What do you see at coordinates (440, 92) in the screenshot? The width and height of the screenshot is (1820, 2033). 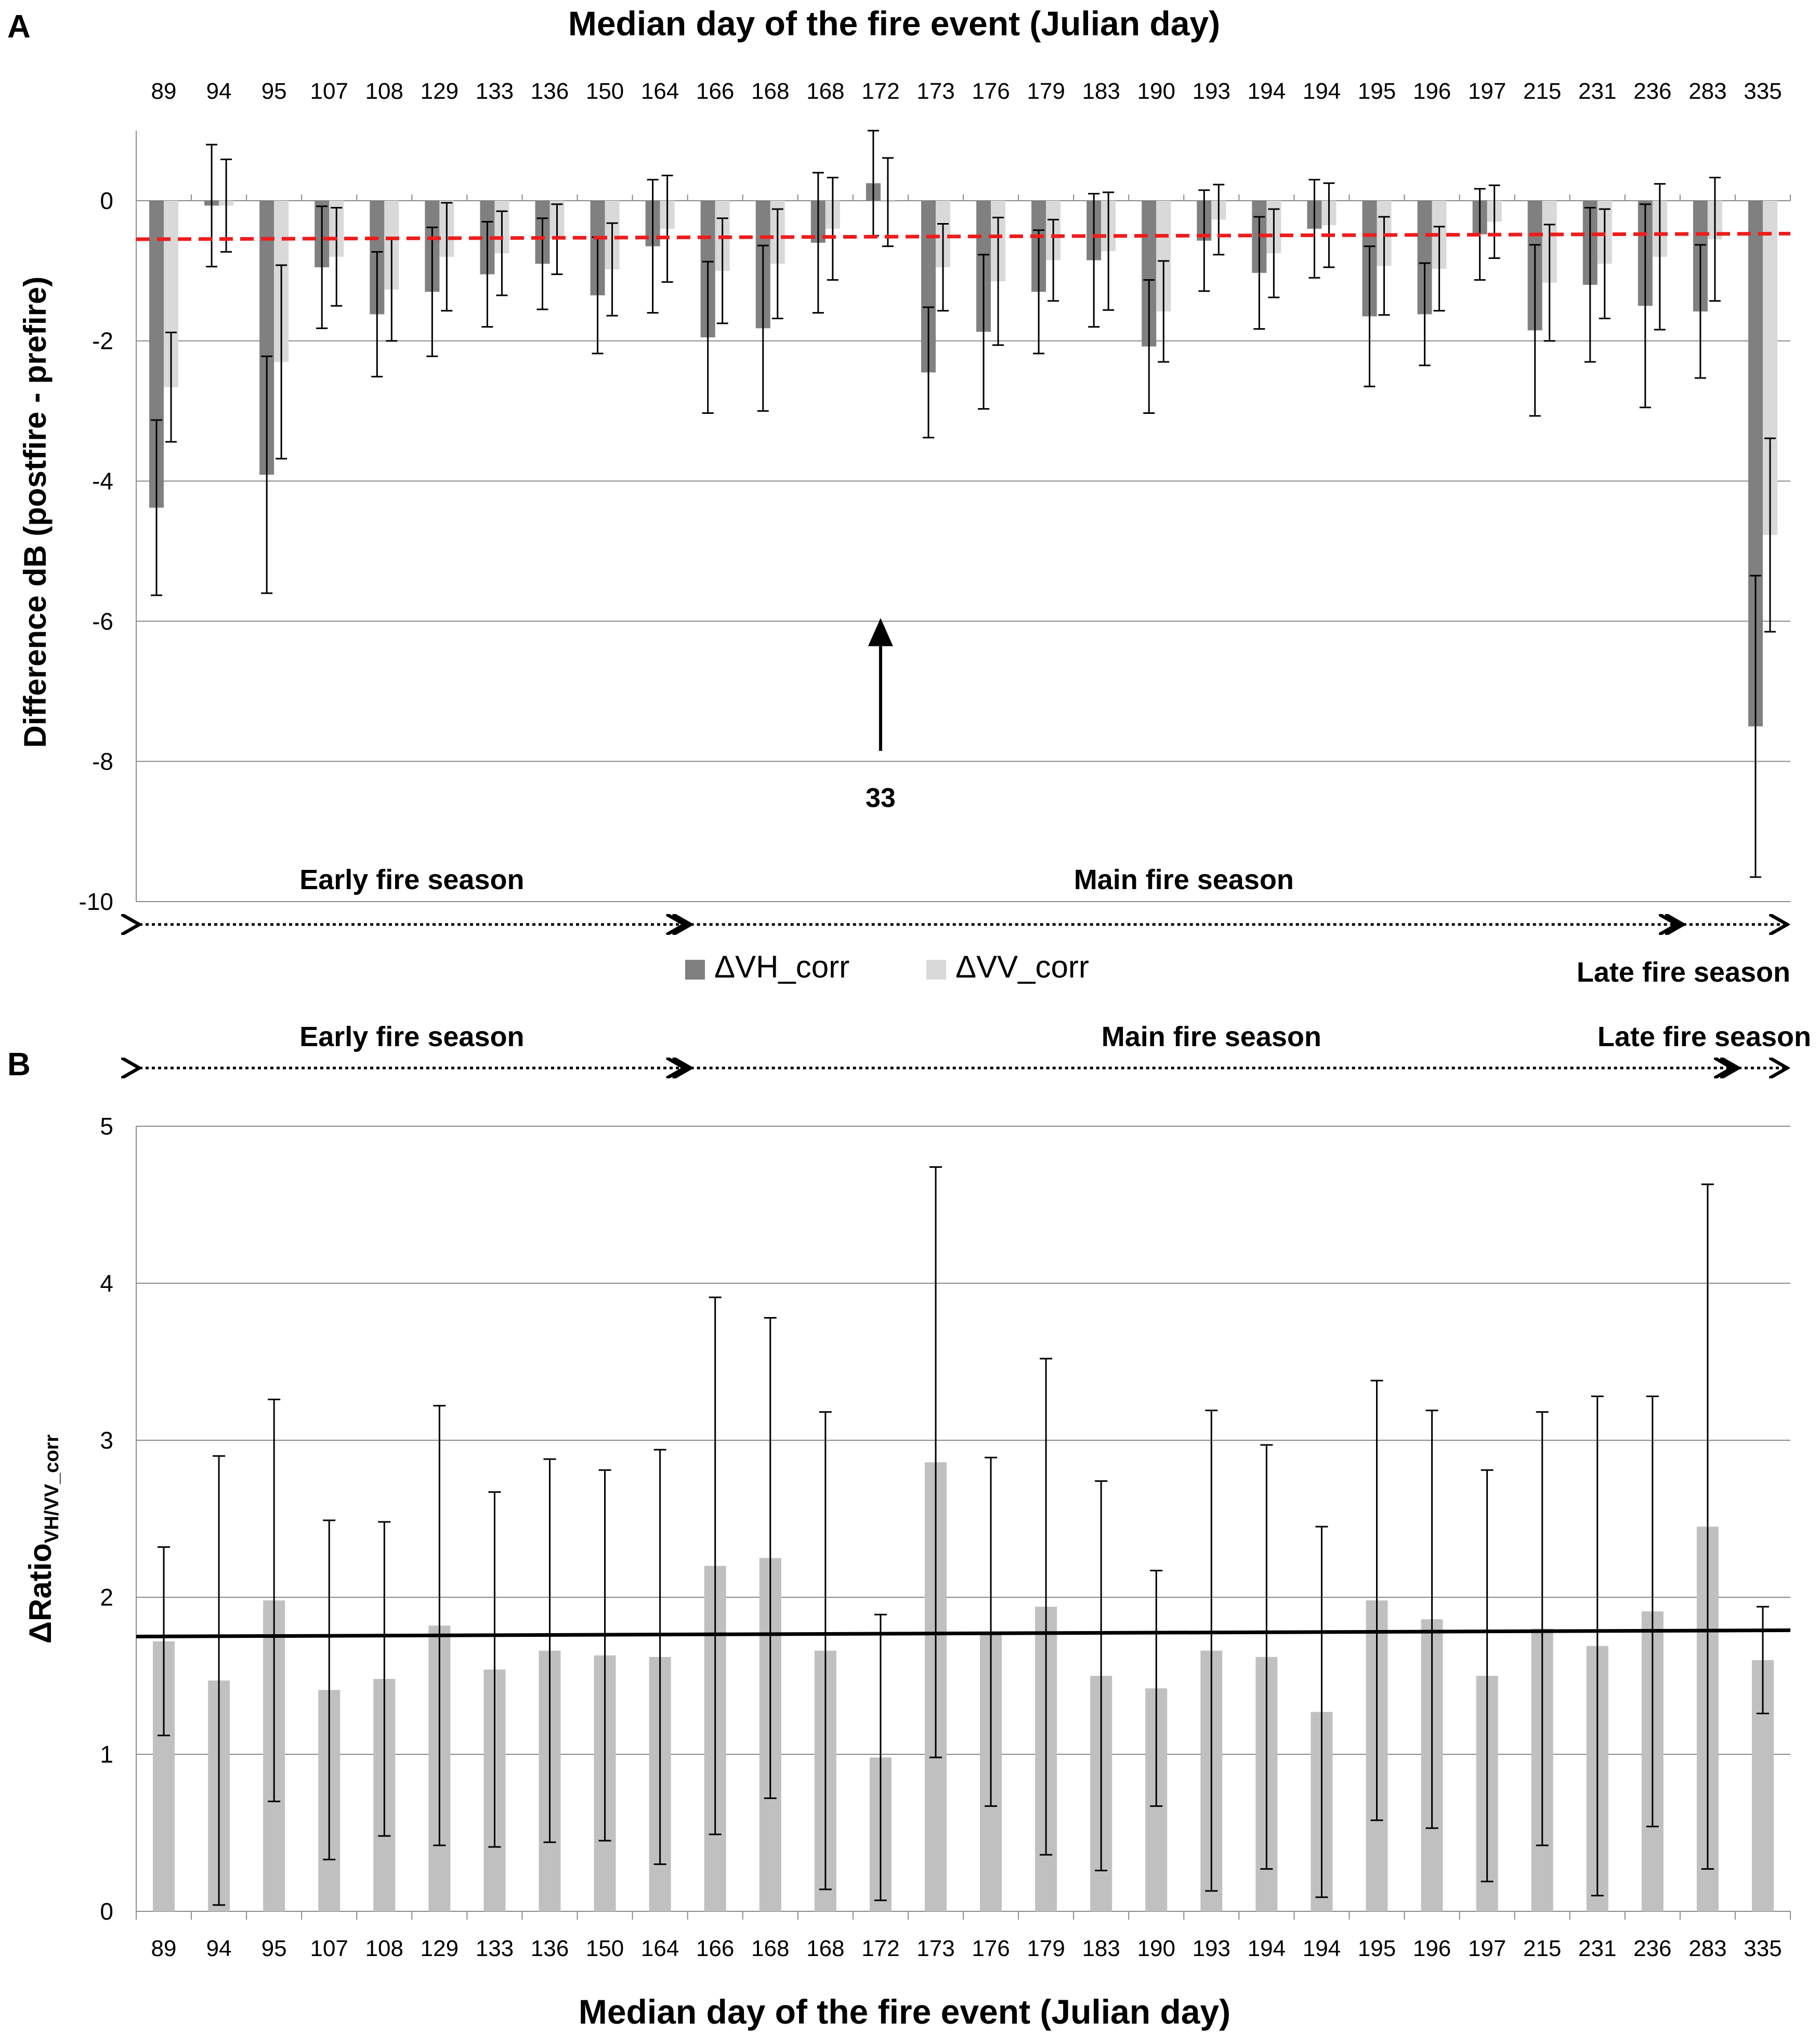 I see `category-label: 129` at bounding box center [440, 92].